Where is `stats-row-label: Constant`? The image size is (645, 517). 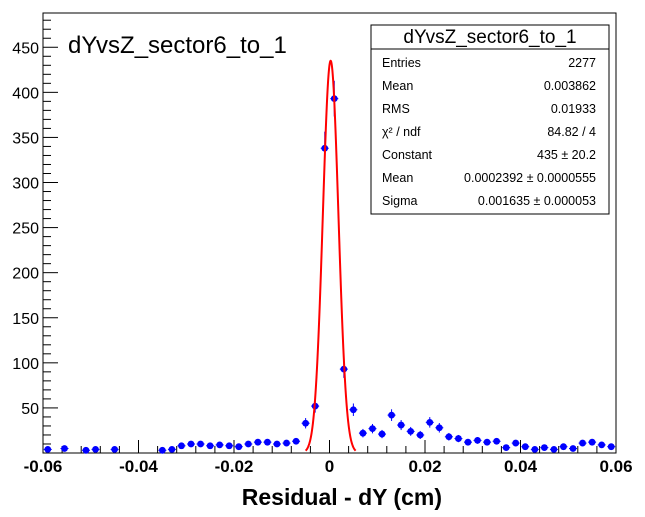
stats-row-label: Constant is located at coordinates (407, 155).